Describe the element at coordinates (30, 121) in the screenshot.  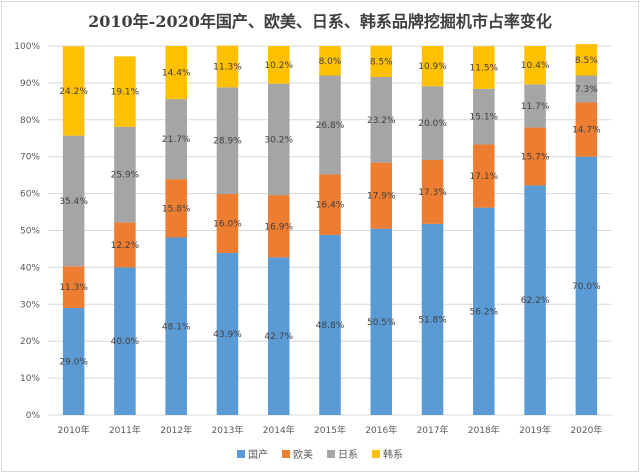
I see `y-tick-label: 80%` at that location.